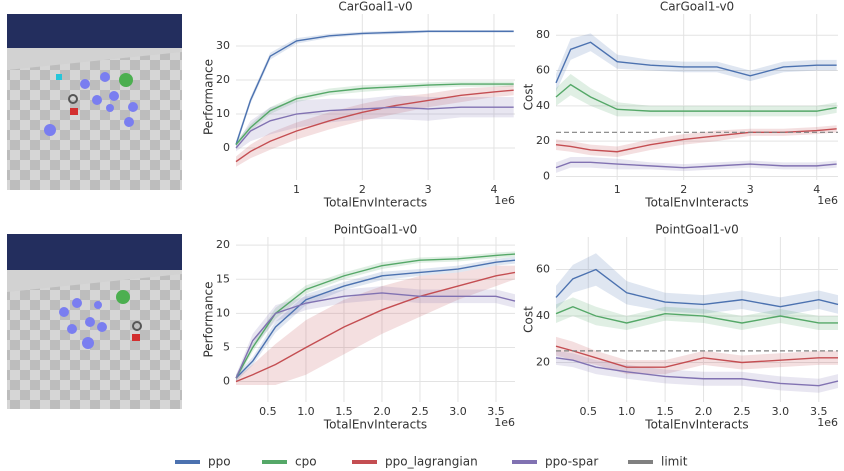 The image size is (844, 471). Describe the element at coordinates (306, 462) in the screenshot. I see `legend-label: cpo` at that location.